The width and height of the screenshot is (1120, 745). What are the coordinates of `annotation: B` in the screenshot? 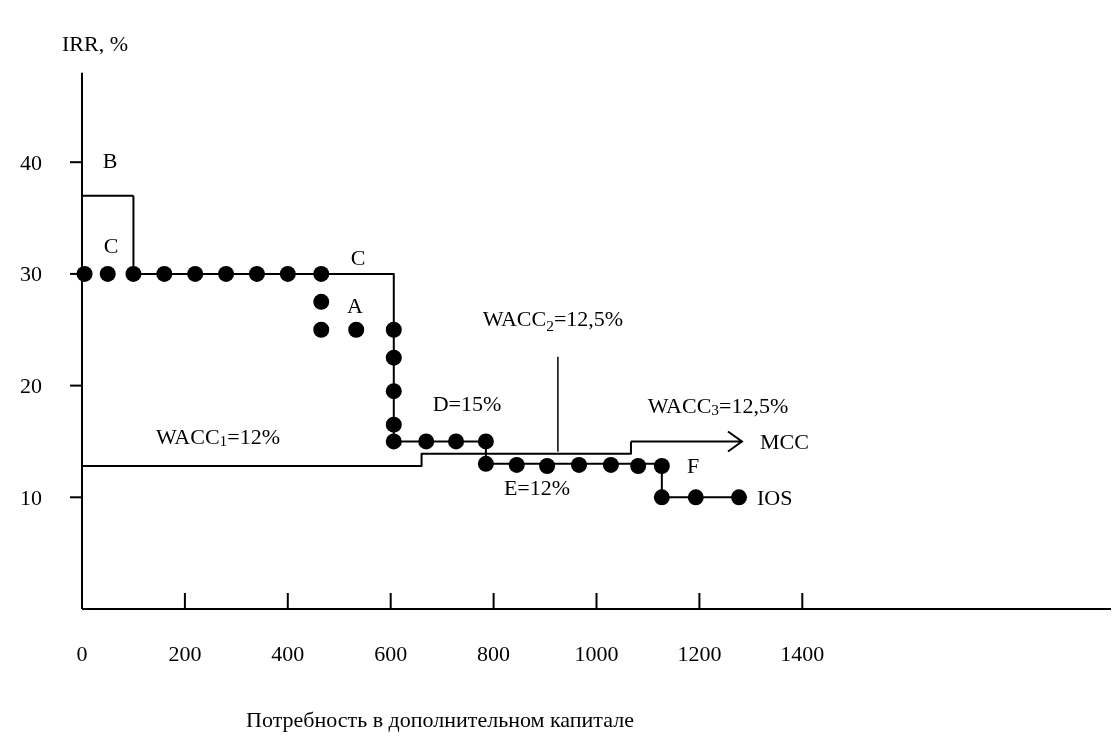 It's located at (110, 160).